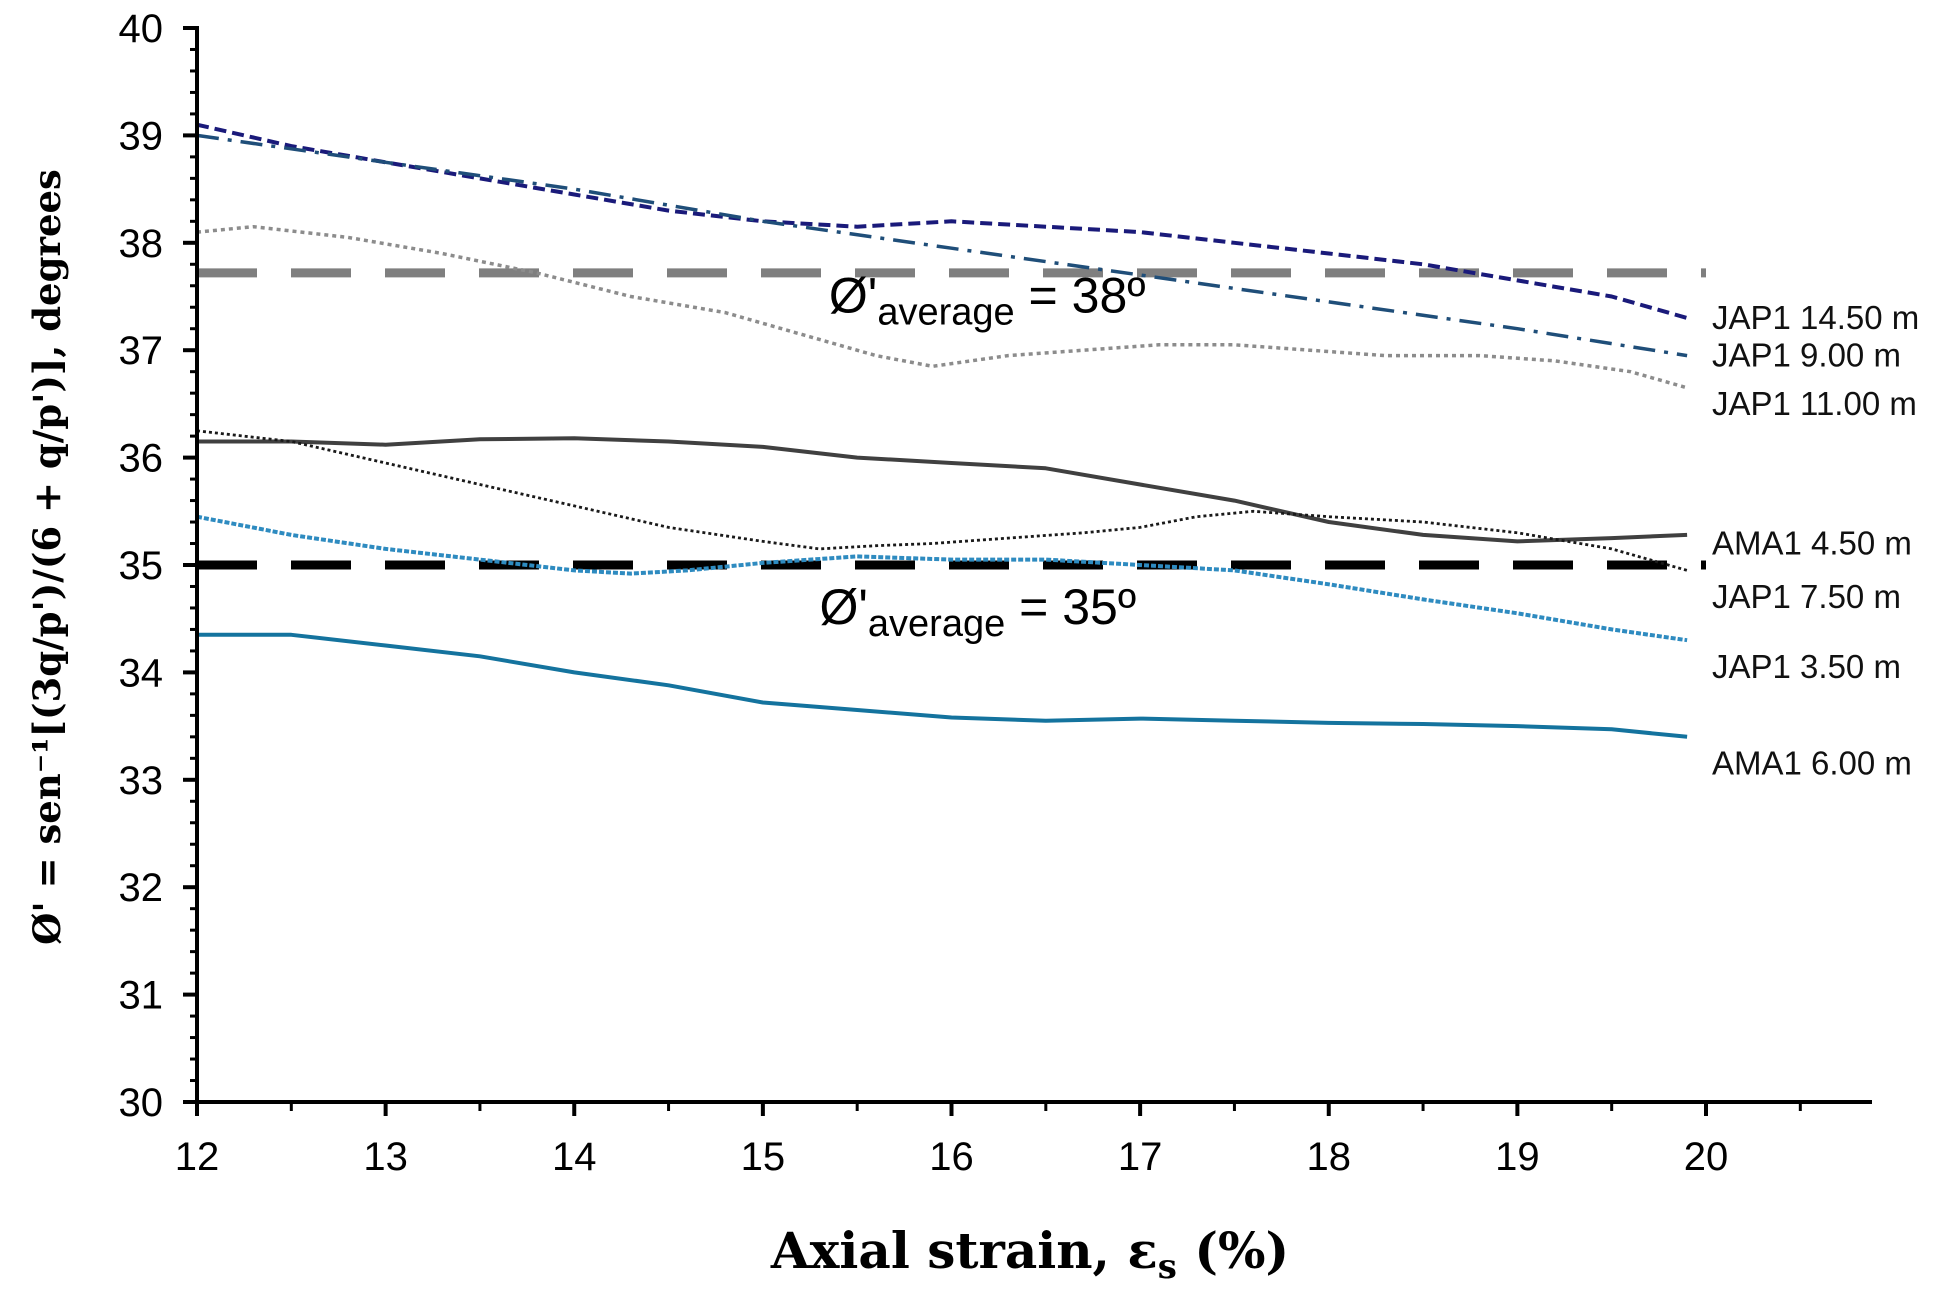 The height and width of the screenshot is (1299, 1945). I want to click on y-tick-label: 35, so click(141, 566).